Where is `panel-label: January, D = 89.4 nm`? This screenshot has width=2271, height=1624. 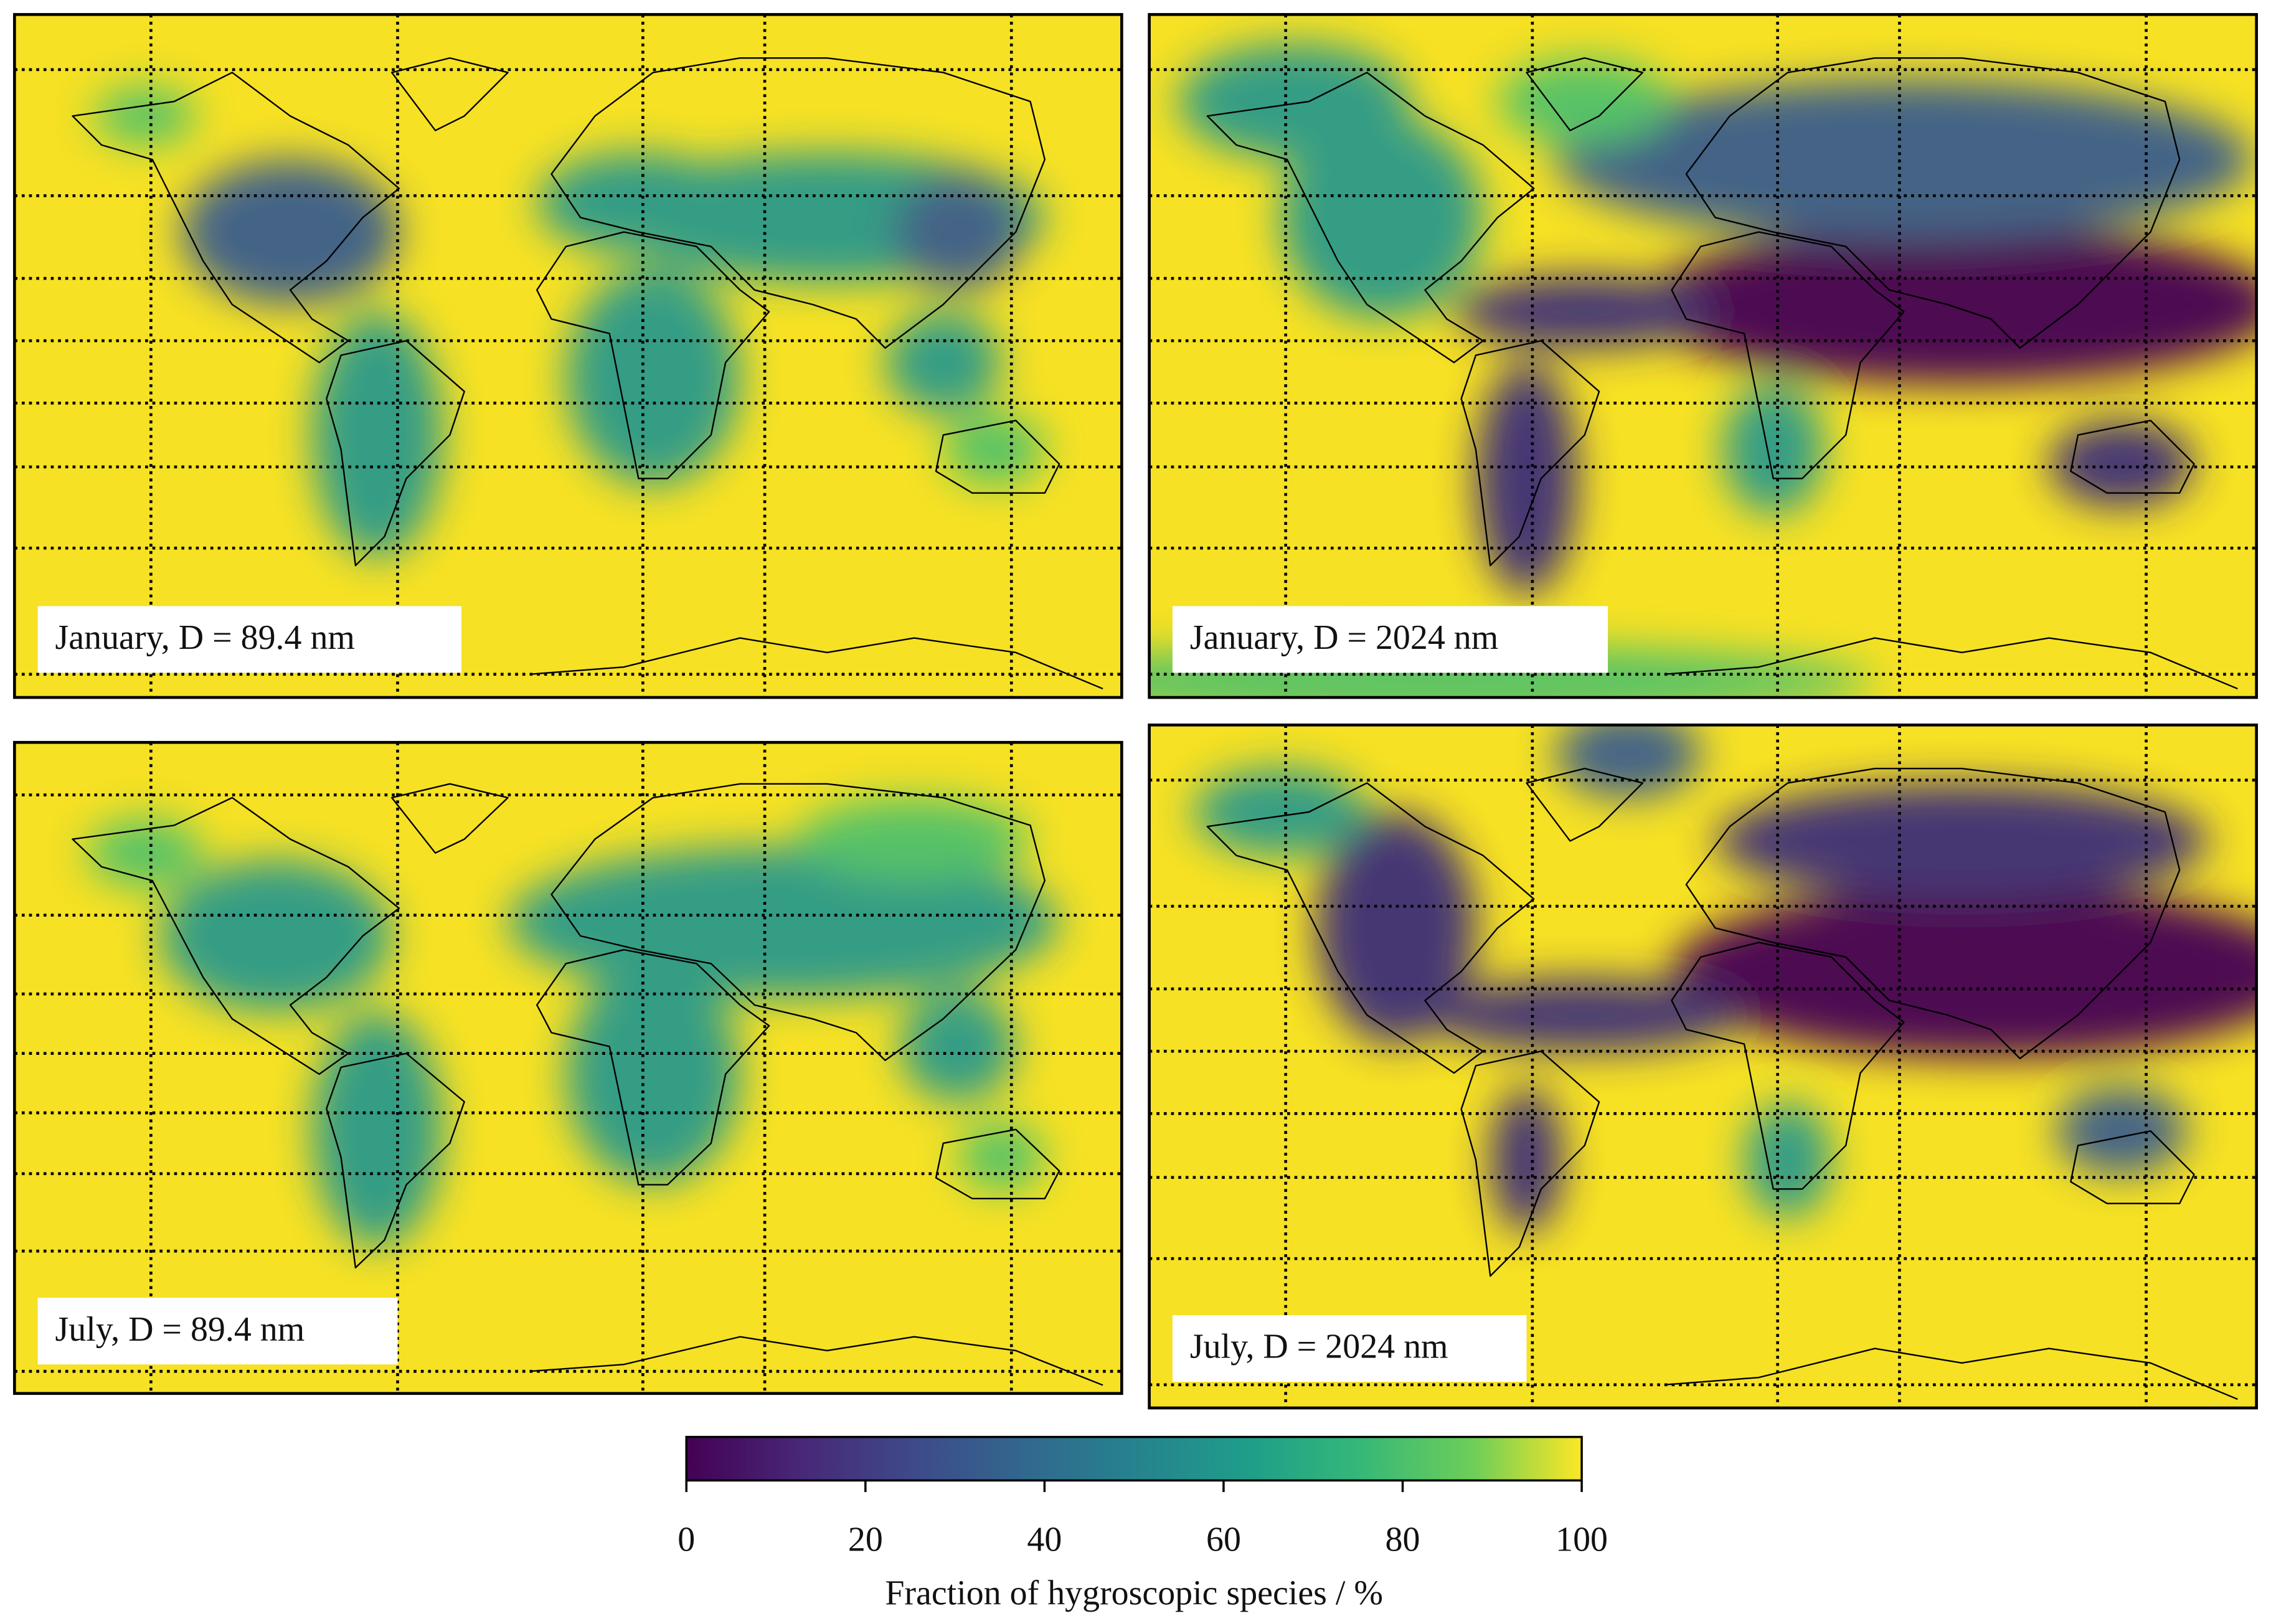 panel-label: January, D = 89.4 nm is located at coordinates (205, 637).